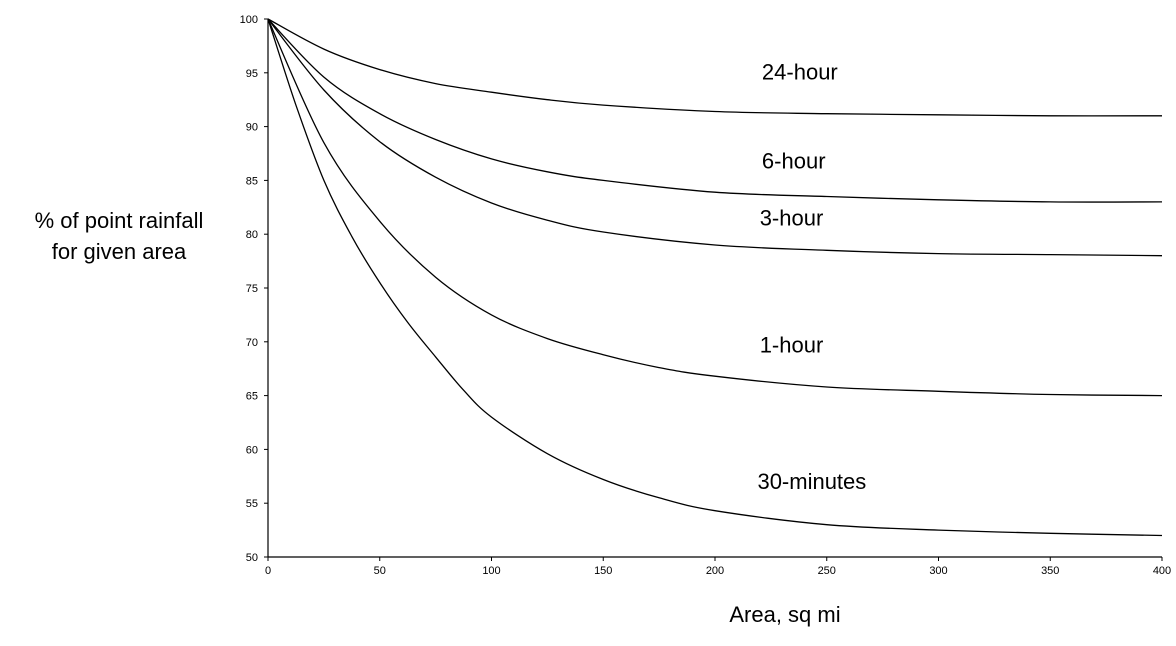  What do you see at coordinates (252, 558) in the screenshot?
I see `y-tick-label: 50` at bounding box center [252, 558].